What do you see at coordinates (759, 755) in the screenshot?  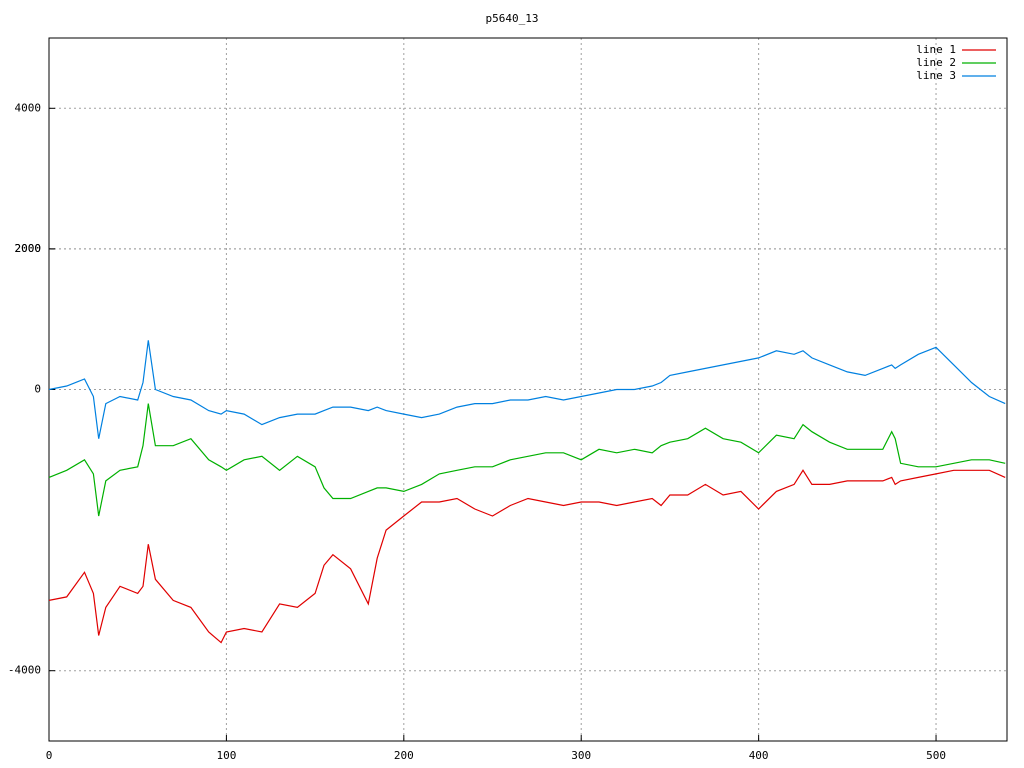 I see `x-tick-label: 400` at bounding box center [759, 755].